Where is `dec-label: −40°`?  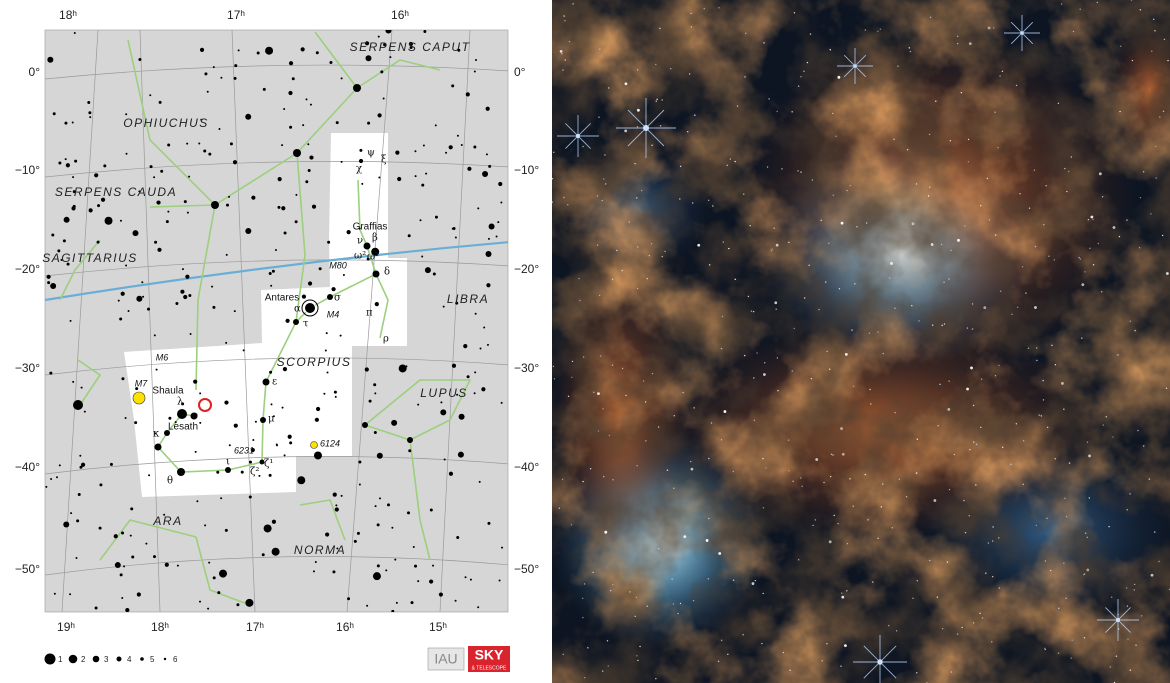 dec-label: −40° is located at coordinates (27, 467).